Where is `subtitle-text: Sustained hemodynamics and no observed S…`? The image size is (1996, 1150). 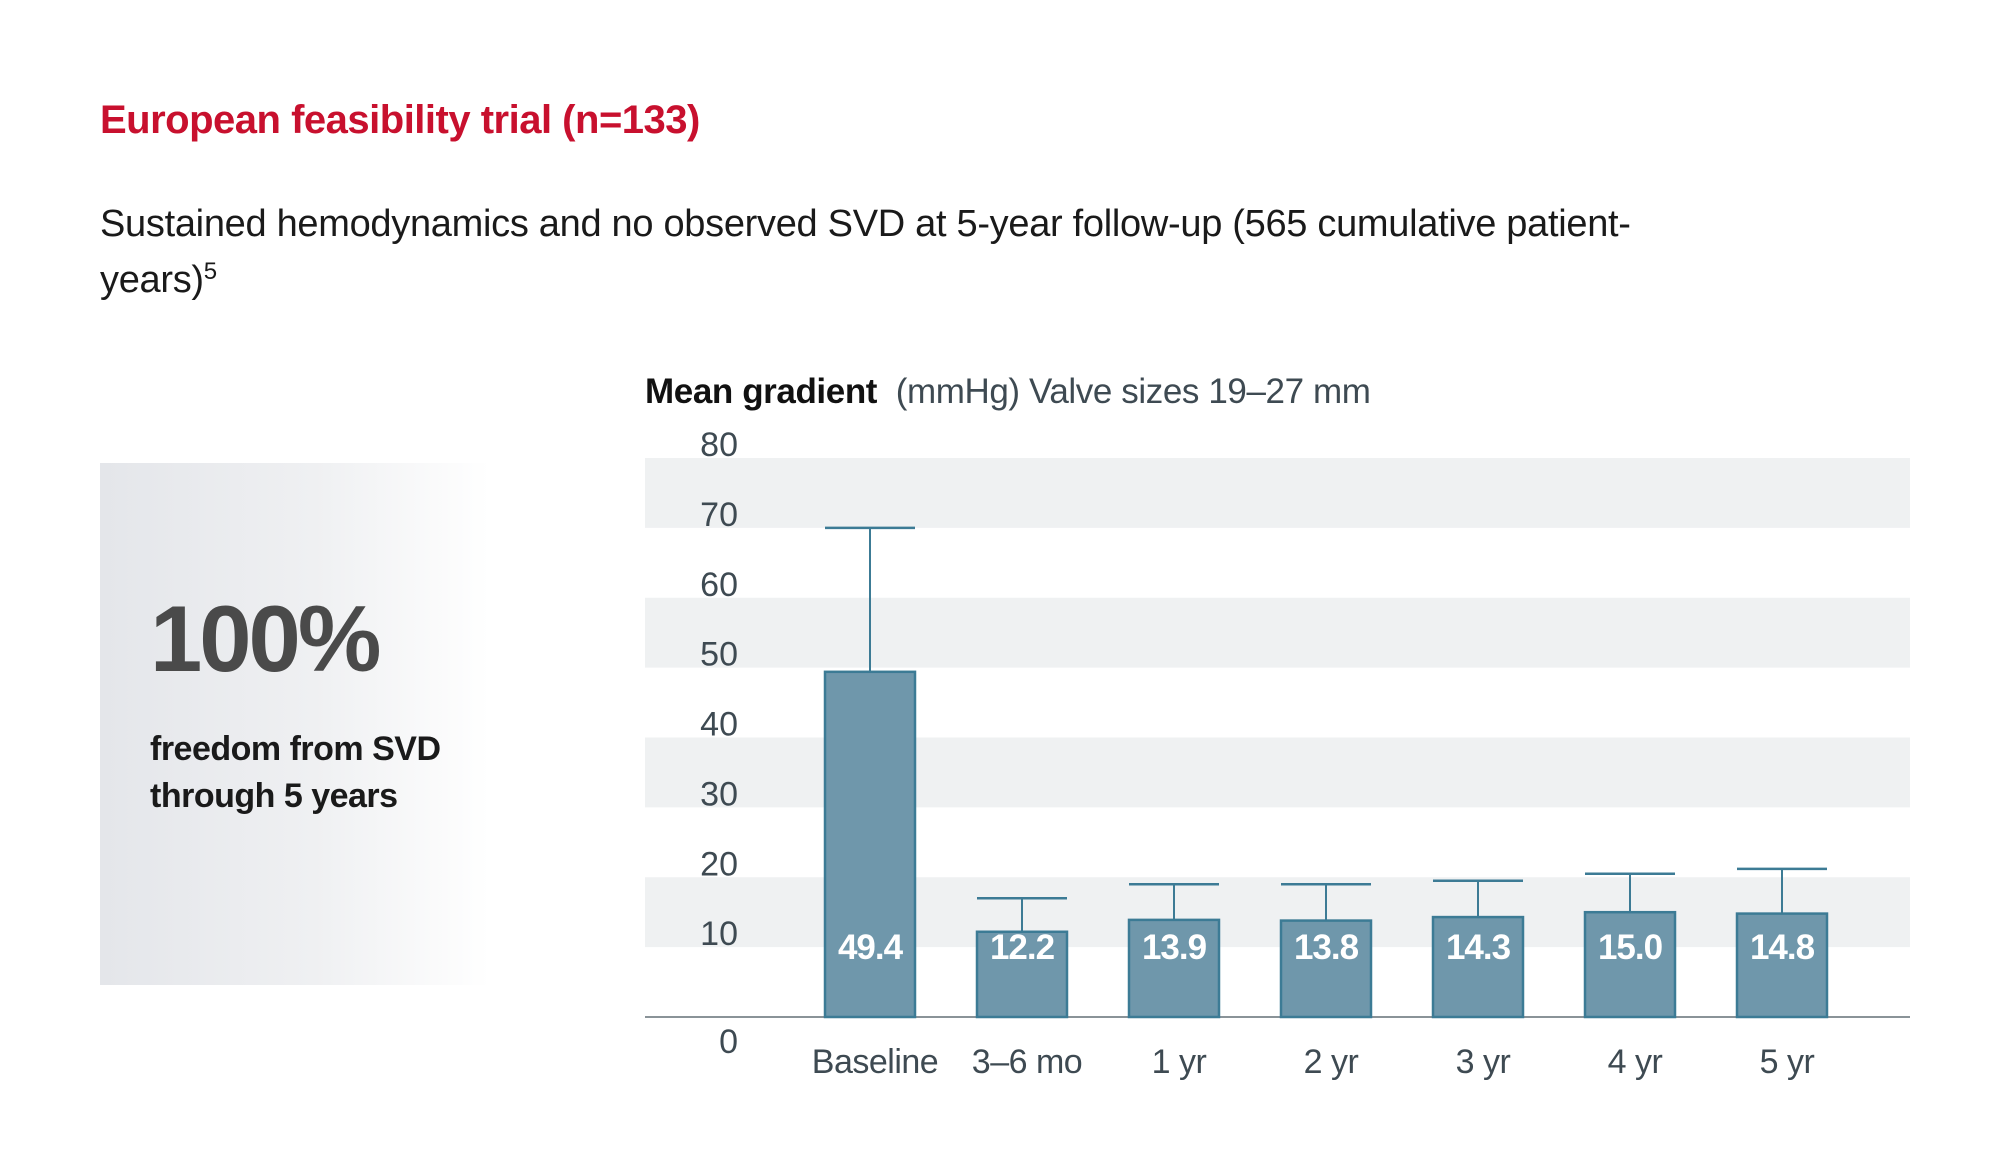 subtitle-text: Sustained hemodynamics and no observed S… is located at coordinates (865, 252).